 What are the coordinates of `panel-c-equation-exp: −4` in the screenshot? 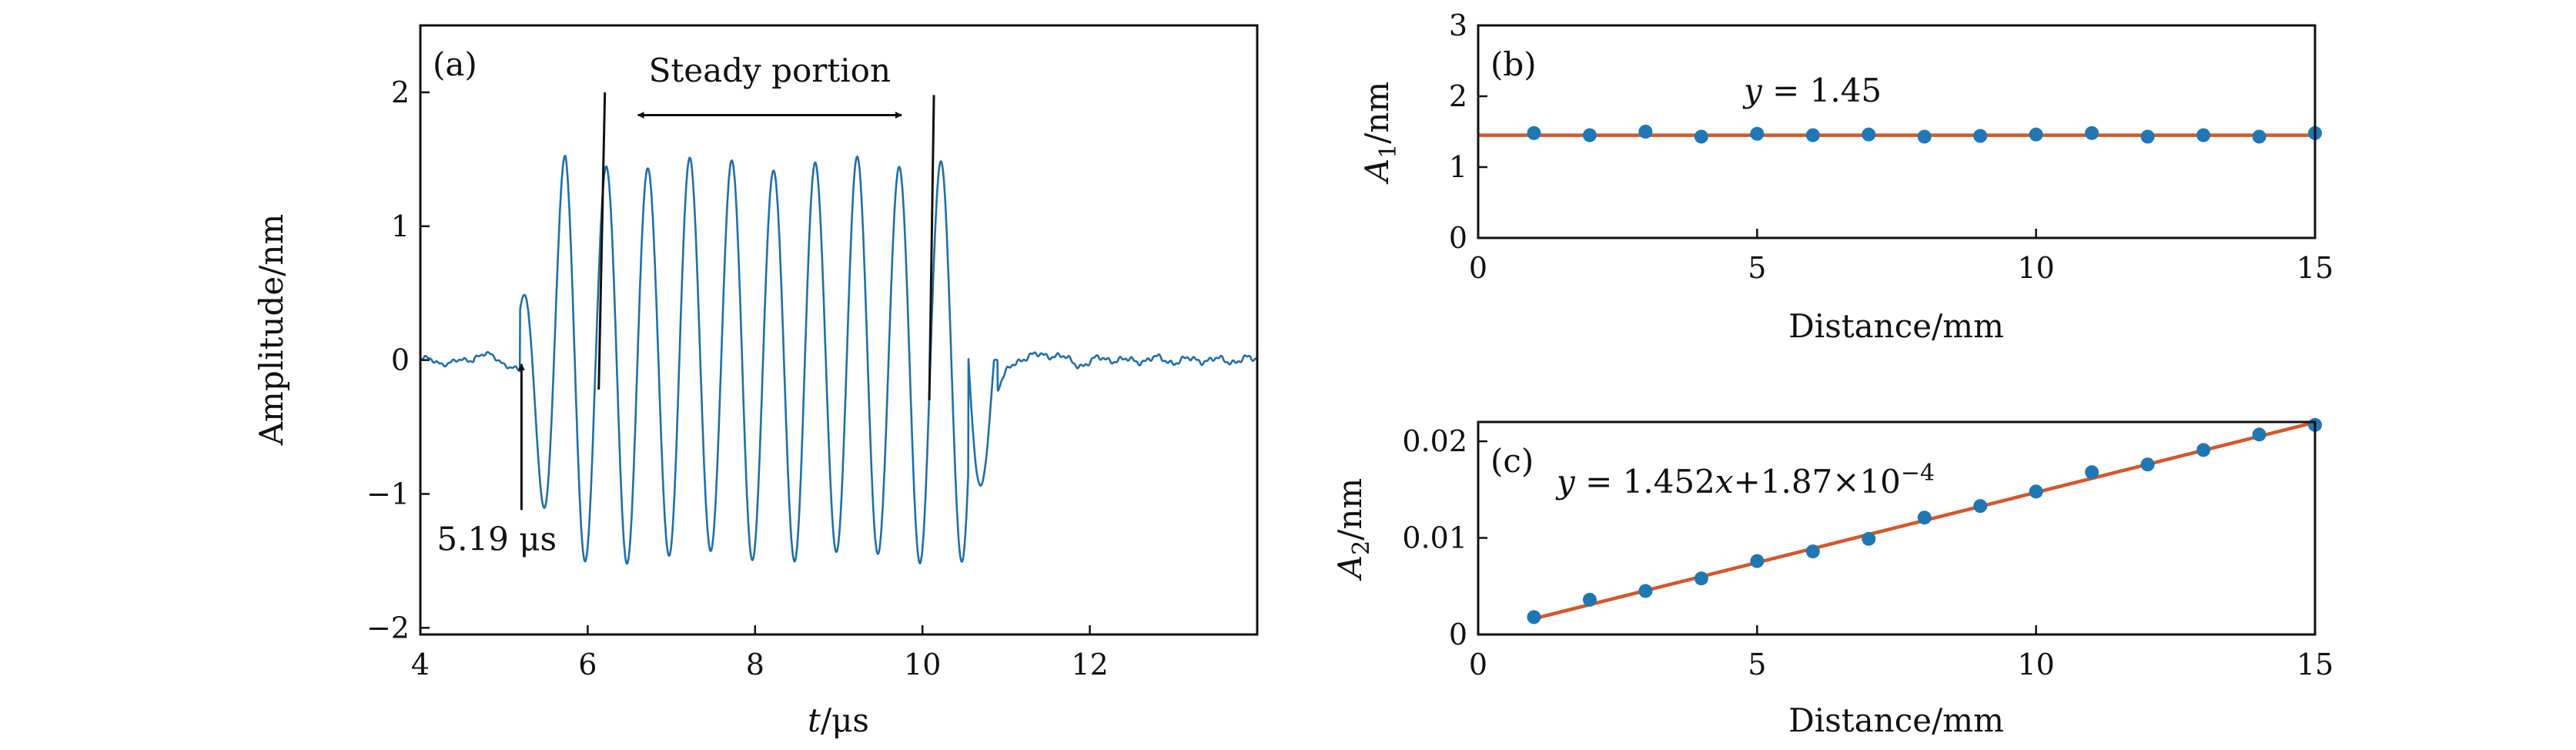 It's located at (1918, 474).